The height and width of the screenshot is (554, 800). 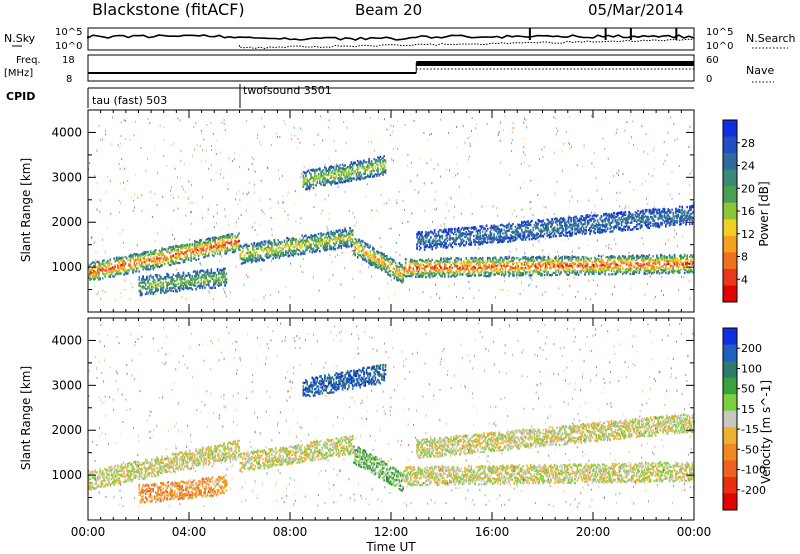 I want to click on nave-label: Nave, so click(x=760, y=70).